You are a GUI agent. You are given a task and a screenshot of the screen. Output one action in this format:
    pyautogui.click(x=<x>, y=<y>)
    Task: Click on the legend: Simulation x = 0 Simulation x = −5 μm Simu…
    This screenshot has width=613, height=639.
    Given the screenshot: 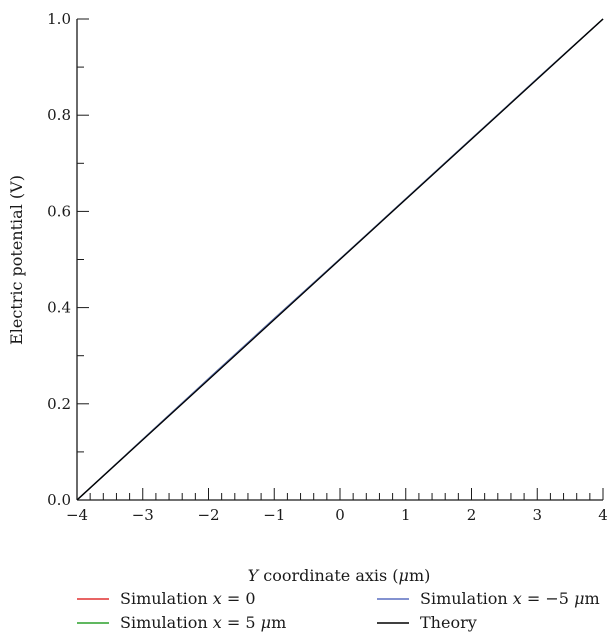 What is the action you would take?
    pyautogui.click(x=338, y=610)
    